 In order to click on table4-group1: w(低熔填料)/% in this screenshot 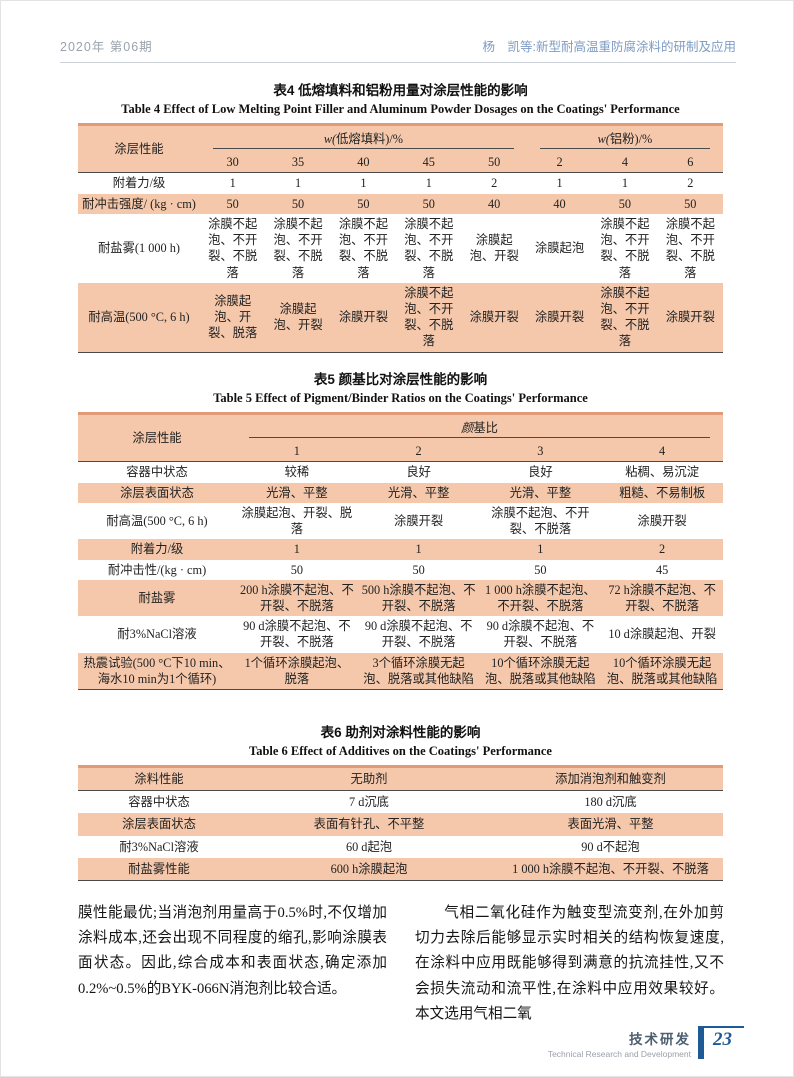, I will do `click(363, 138)`.